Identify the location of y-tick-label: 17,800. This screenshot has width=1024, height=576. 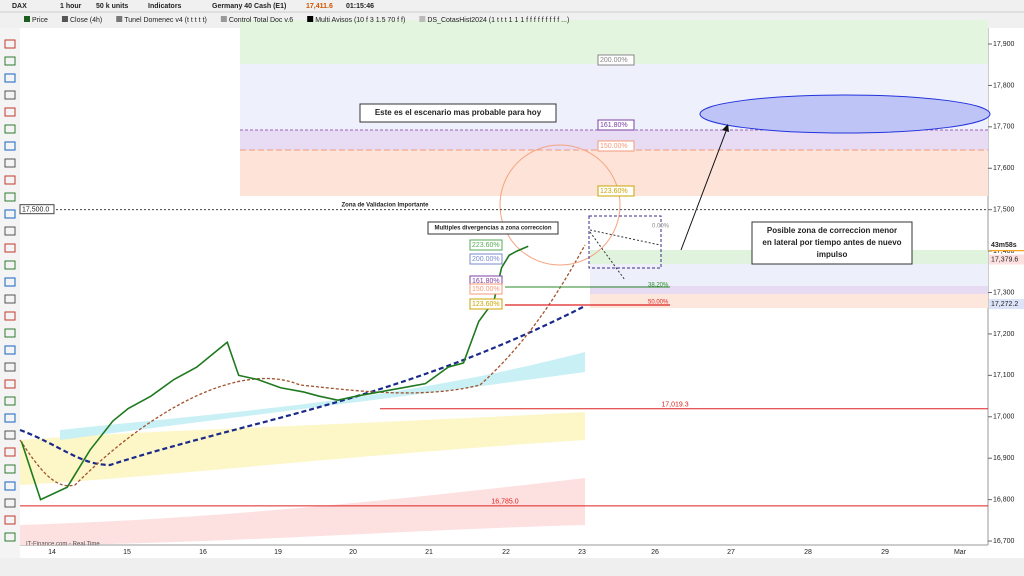
(1004, 85).